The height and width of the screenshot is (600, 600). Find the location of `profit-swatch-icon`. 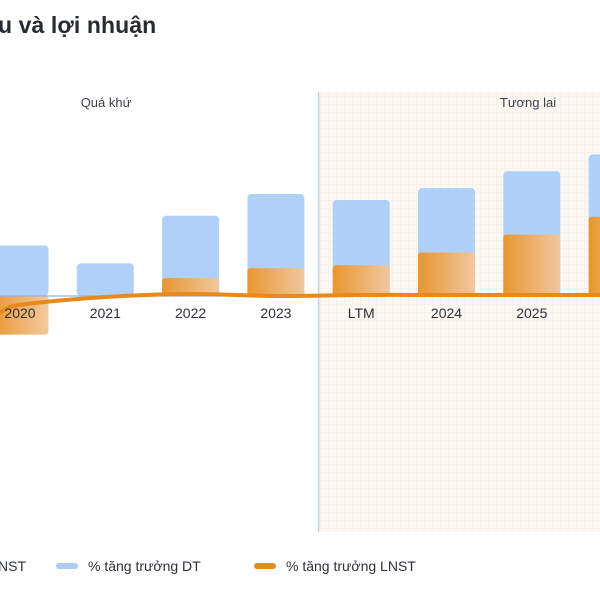

profit-swatch-icon is located at coordinates (265, 566).